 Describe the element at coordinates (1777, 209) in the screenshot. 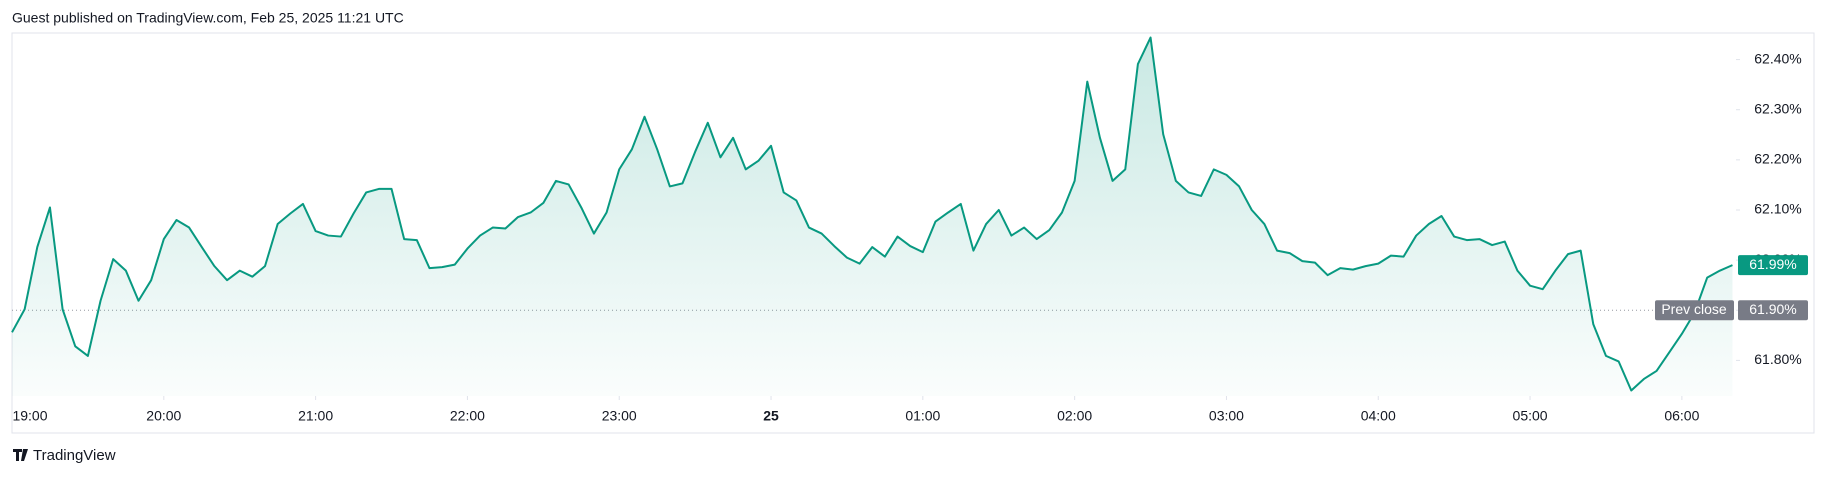

I see `y-tick-label: 62.10%` at that location.